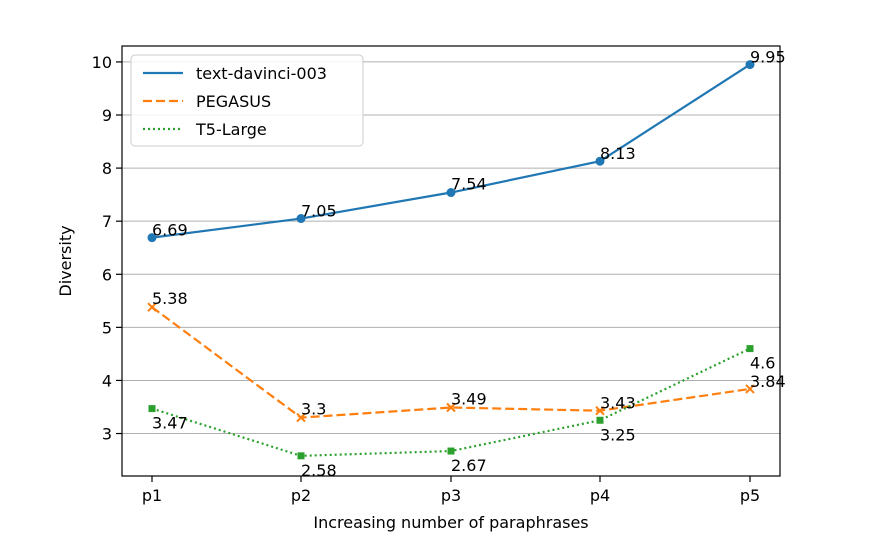 This screenshot has width=874, height=553. I want to click on y-tick-label: 8, so click(107, 168).